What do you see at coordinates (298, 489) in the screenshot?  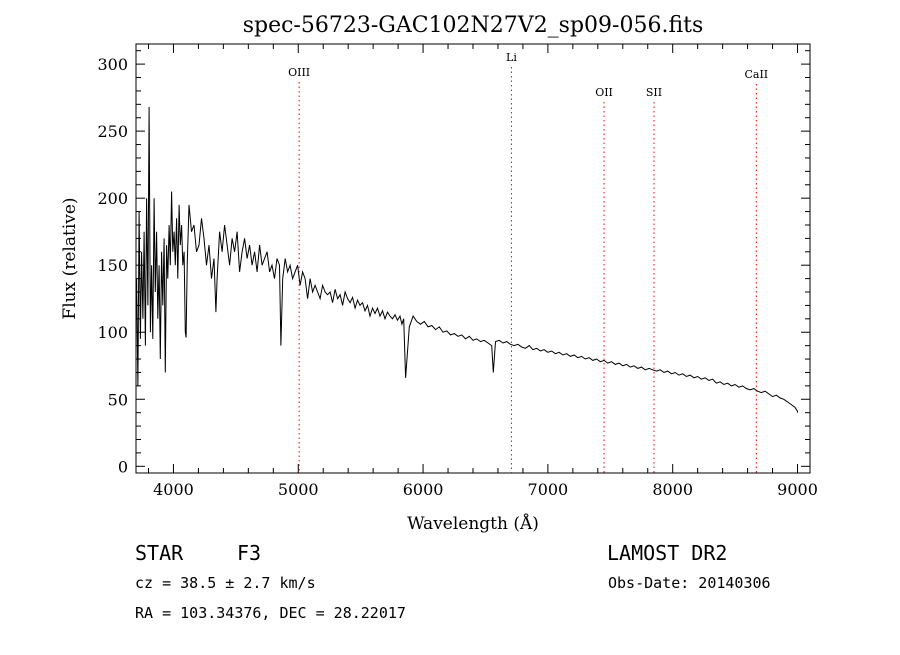 I see `x-tick-label: 5000` at bounding box center [298, 489].